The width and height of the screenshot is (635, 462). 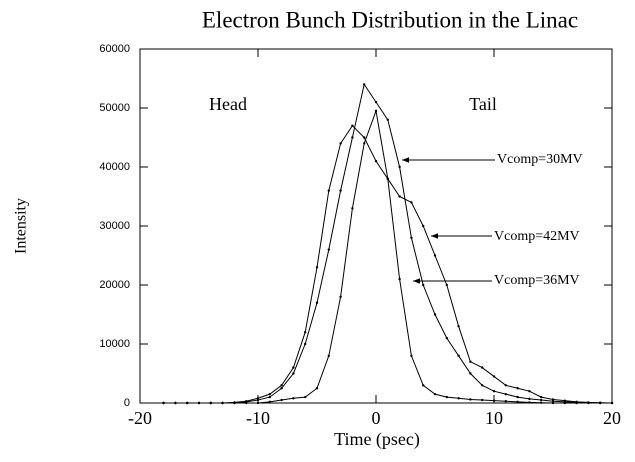 I want to click on annotation: Tail, so click(x=483, y=104).